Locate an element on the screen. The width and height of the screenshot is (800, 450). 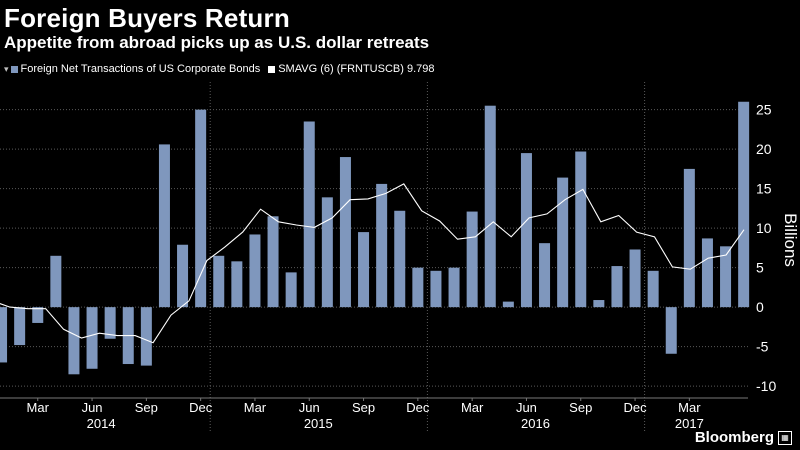
y-tick-label: -10 is located at coordinates (766, 386).